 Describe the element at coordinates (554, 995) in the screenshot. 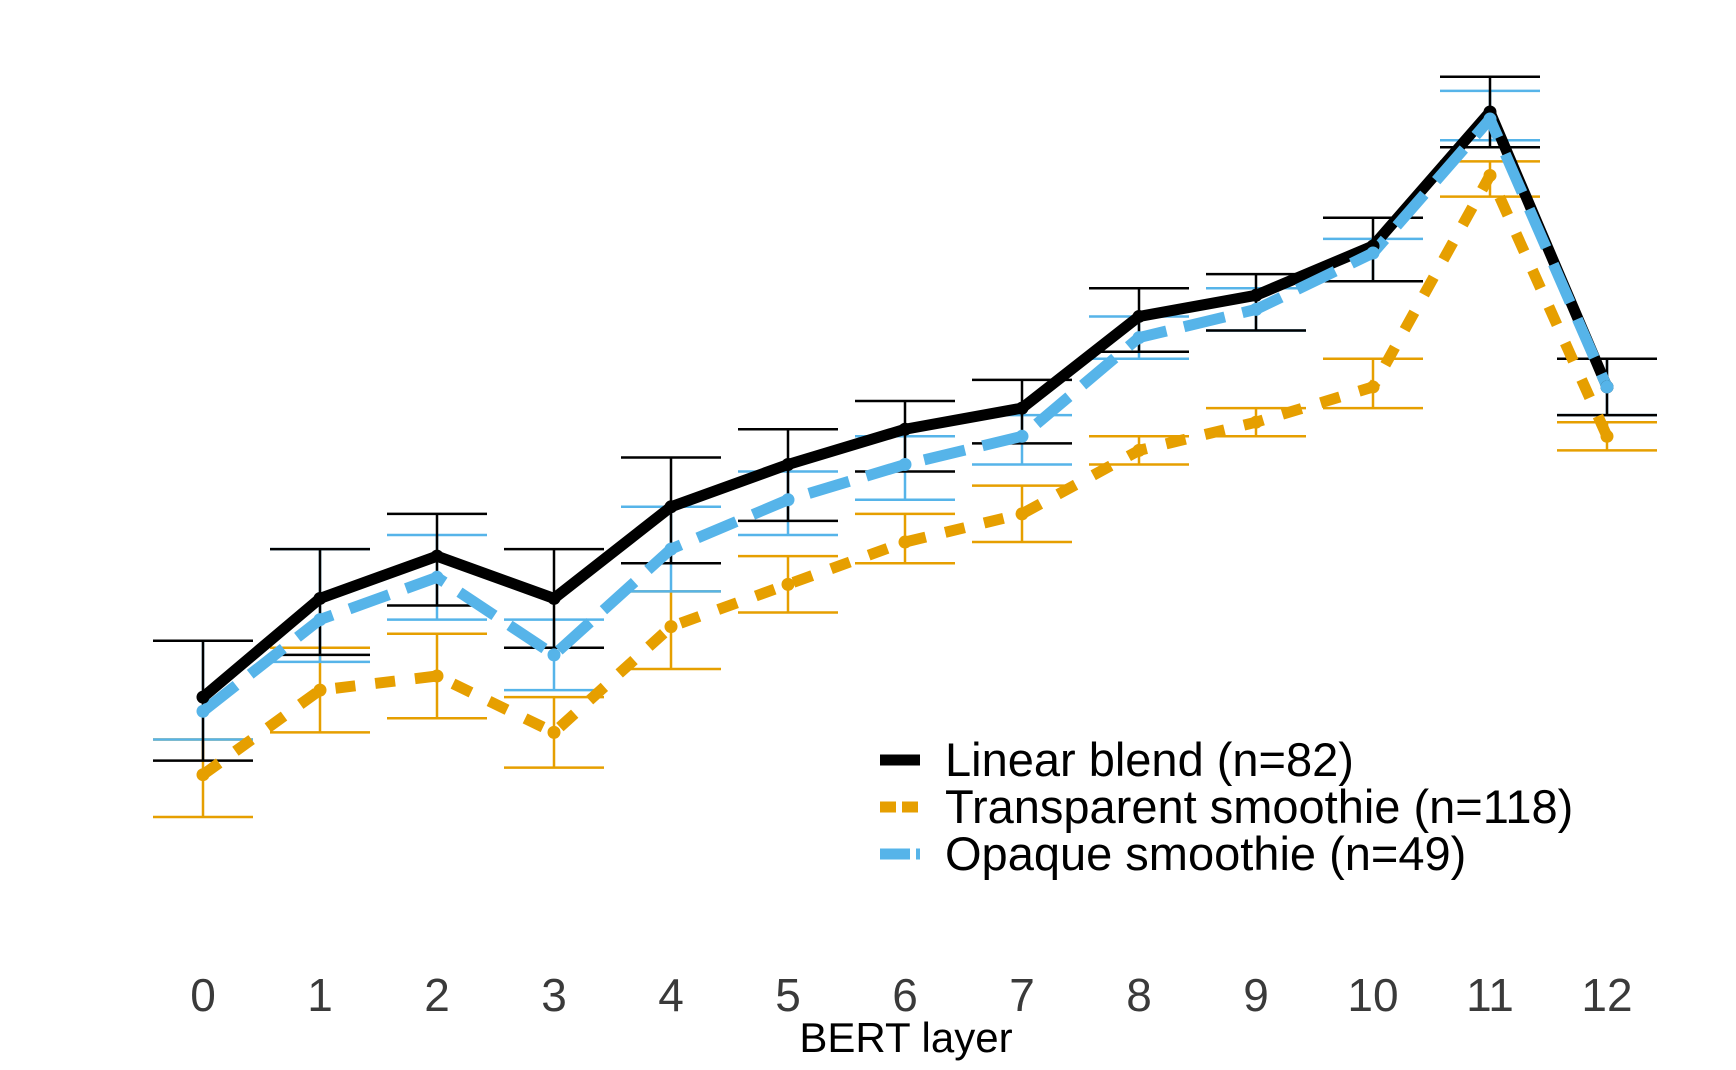

I see `x-tick-label: 3` at that location.